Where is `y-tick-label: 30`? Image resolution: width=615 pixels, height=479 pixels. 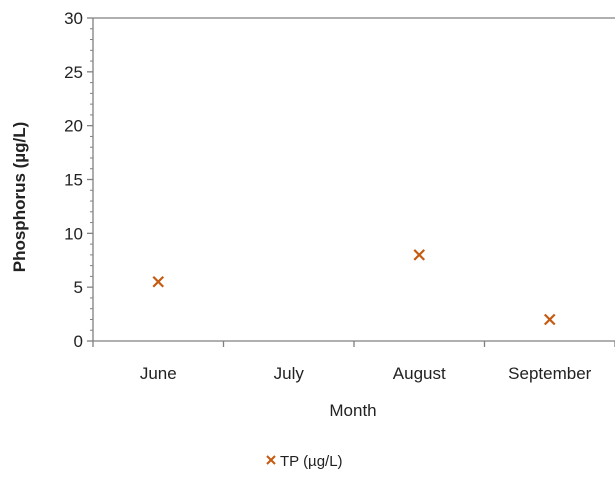
y-tick-label: 30 is located at coordinates (73, 18).